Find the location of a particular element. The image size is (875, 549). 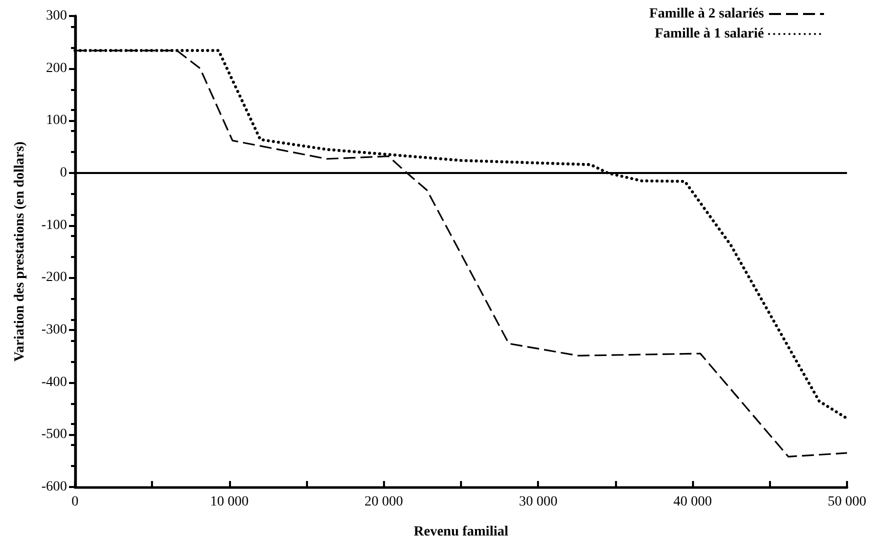

y-tick-label: 300 is located at coordinates (56, 16).